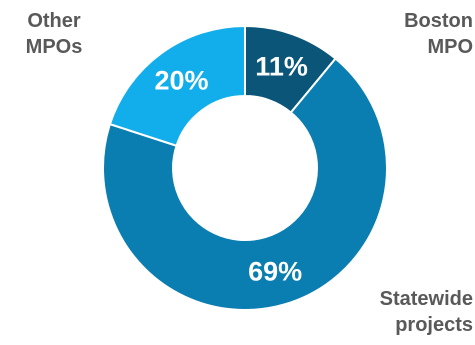 This screenshot has height=345, width=475. Describe the element at coordinates (418, 34) in the screenshot. I see `slice-label-boston-mpo: Boston MPO` at that location.